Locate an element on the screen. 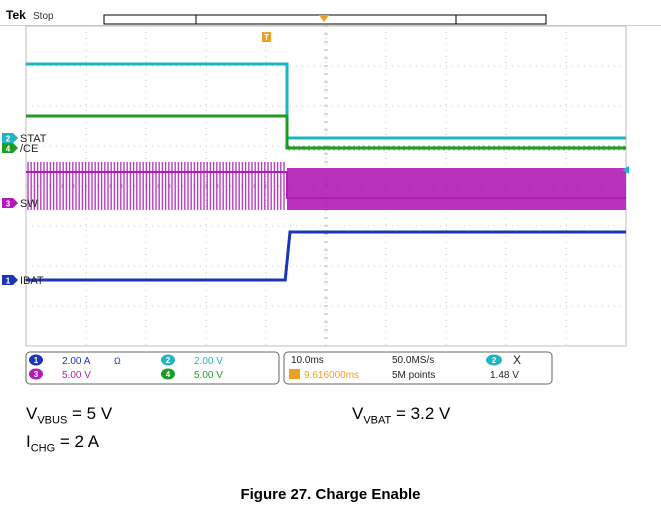  vbus-condition: VVBUS = 5 V is located at coordinates (69, 415).